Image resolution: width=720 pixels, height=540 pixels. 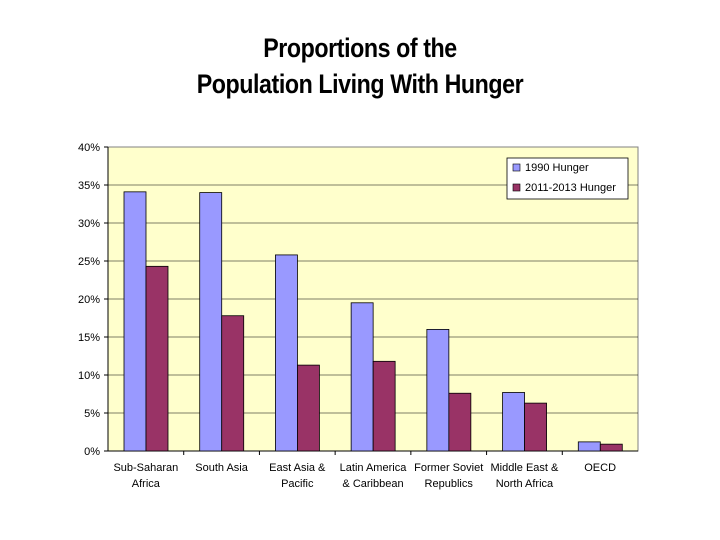 I want to click on category-label: Former Soviet, so click(x=448, y=468).